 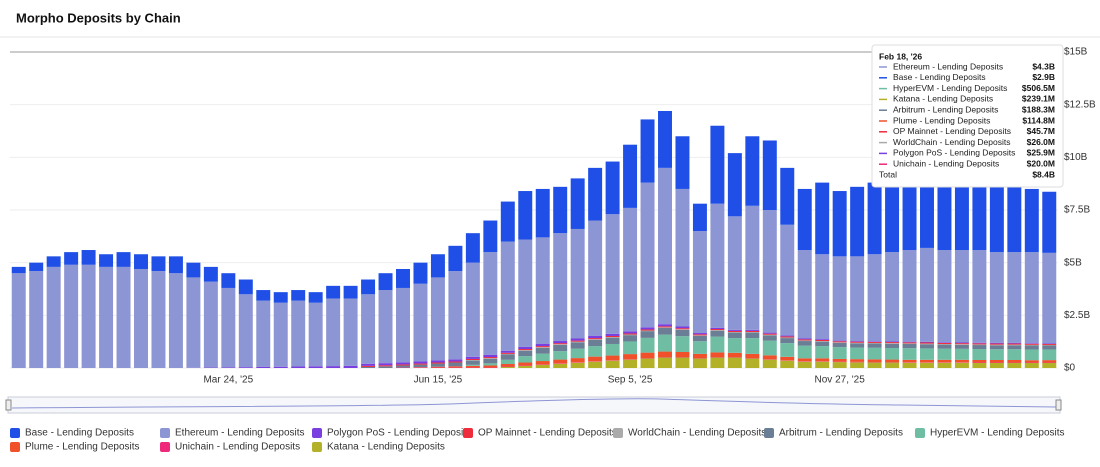 What do you see at coordinates (1041, 163) in the screenshot?
I see `tooltip-value: $20.0M` at bounding box center [1041, 163].